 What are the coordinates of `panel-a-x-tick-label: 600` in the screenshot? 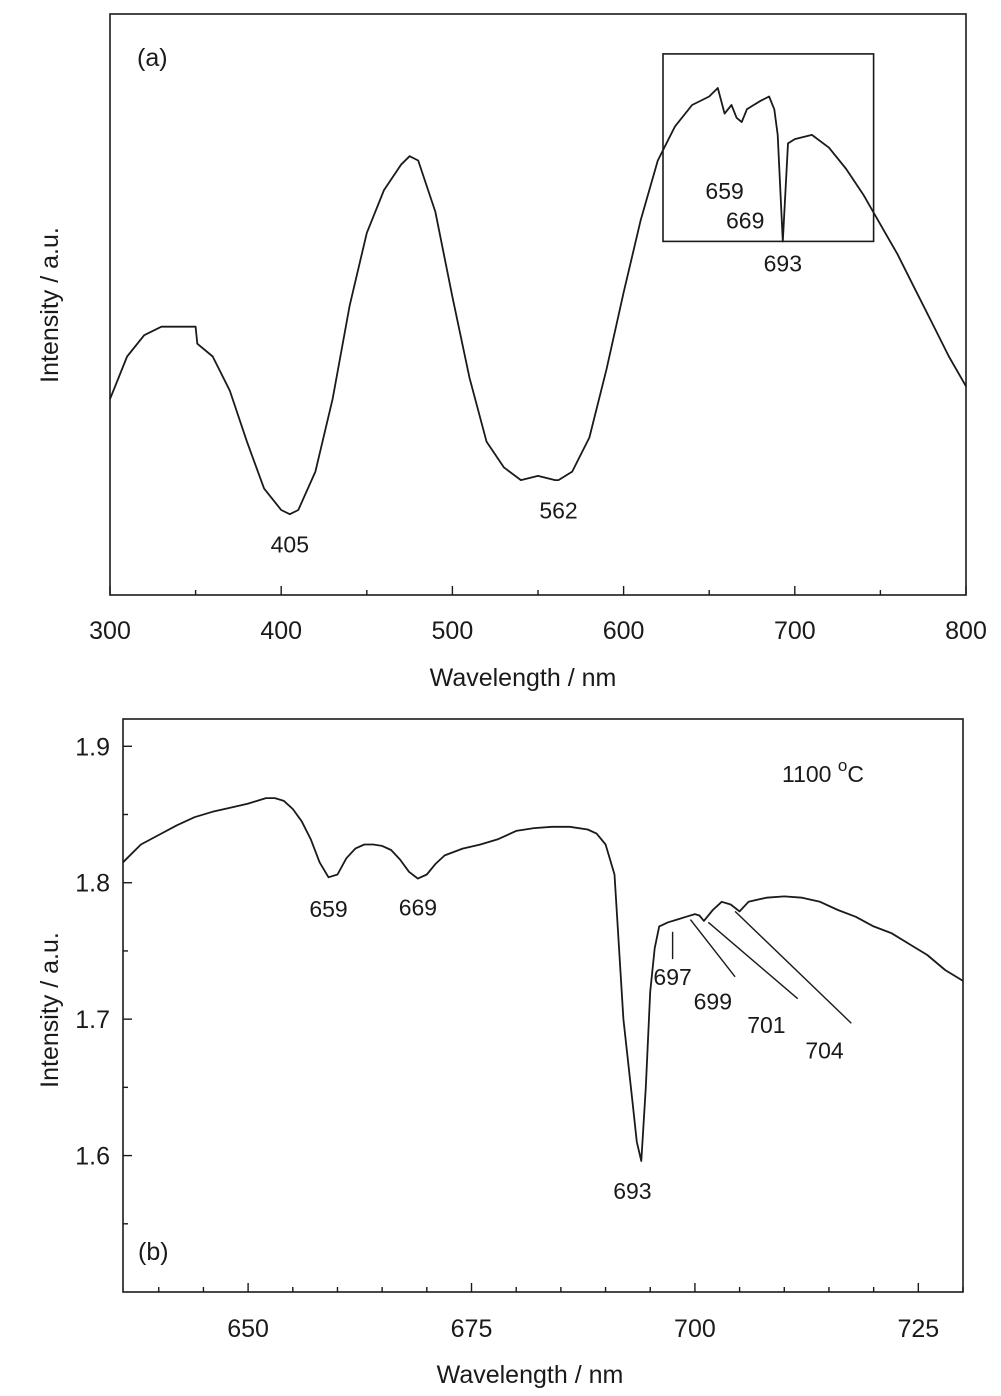 It's located at (624, 631).